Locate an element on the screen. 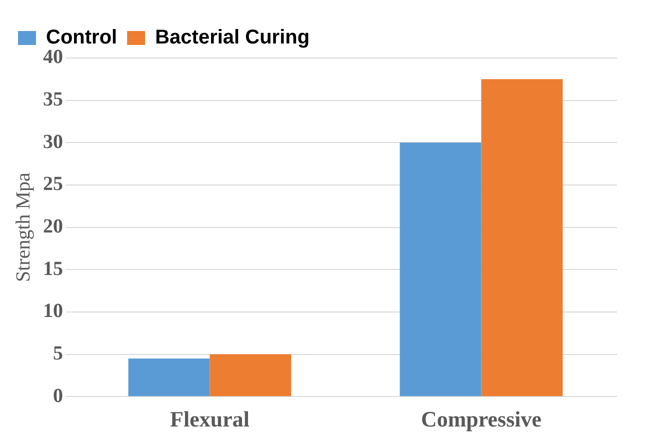 Image resolution: width=655 pixels, height=445 pixels. x-tick-label: Compressive is located at coordinates (481, 419).